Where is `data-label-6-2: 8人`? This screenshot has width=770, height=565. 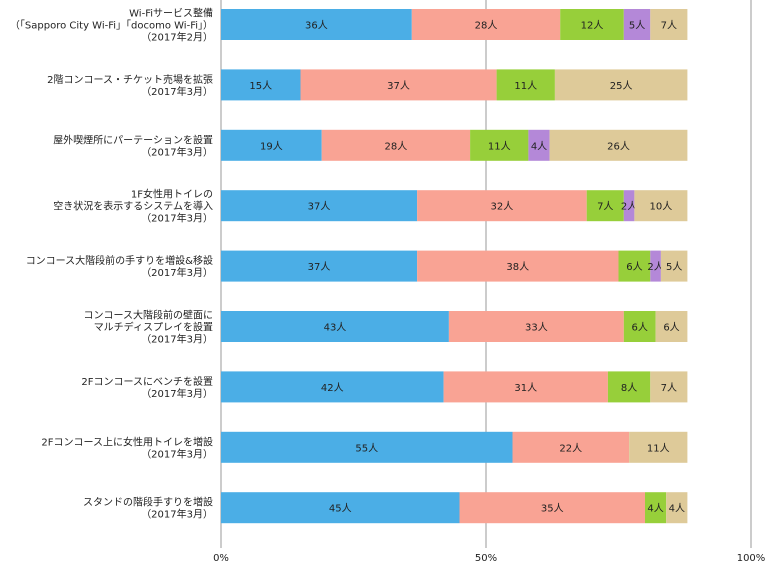 data-label-6-2: 8人 is located at coordinates (629, 388).